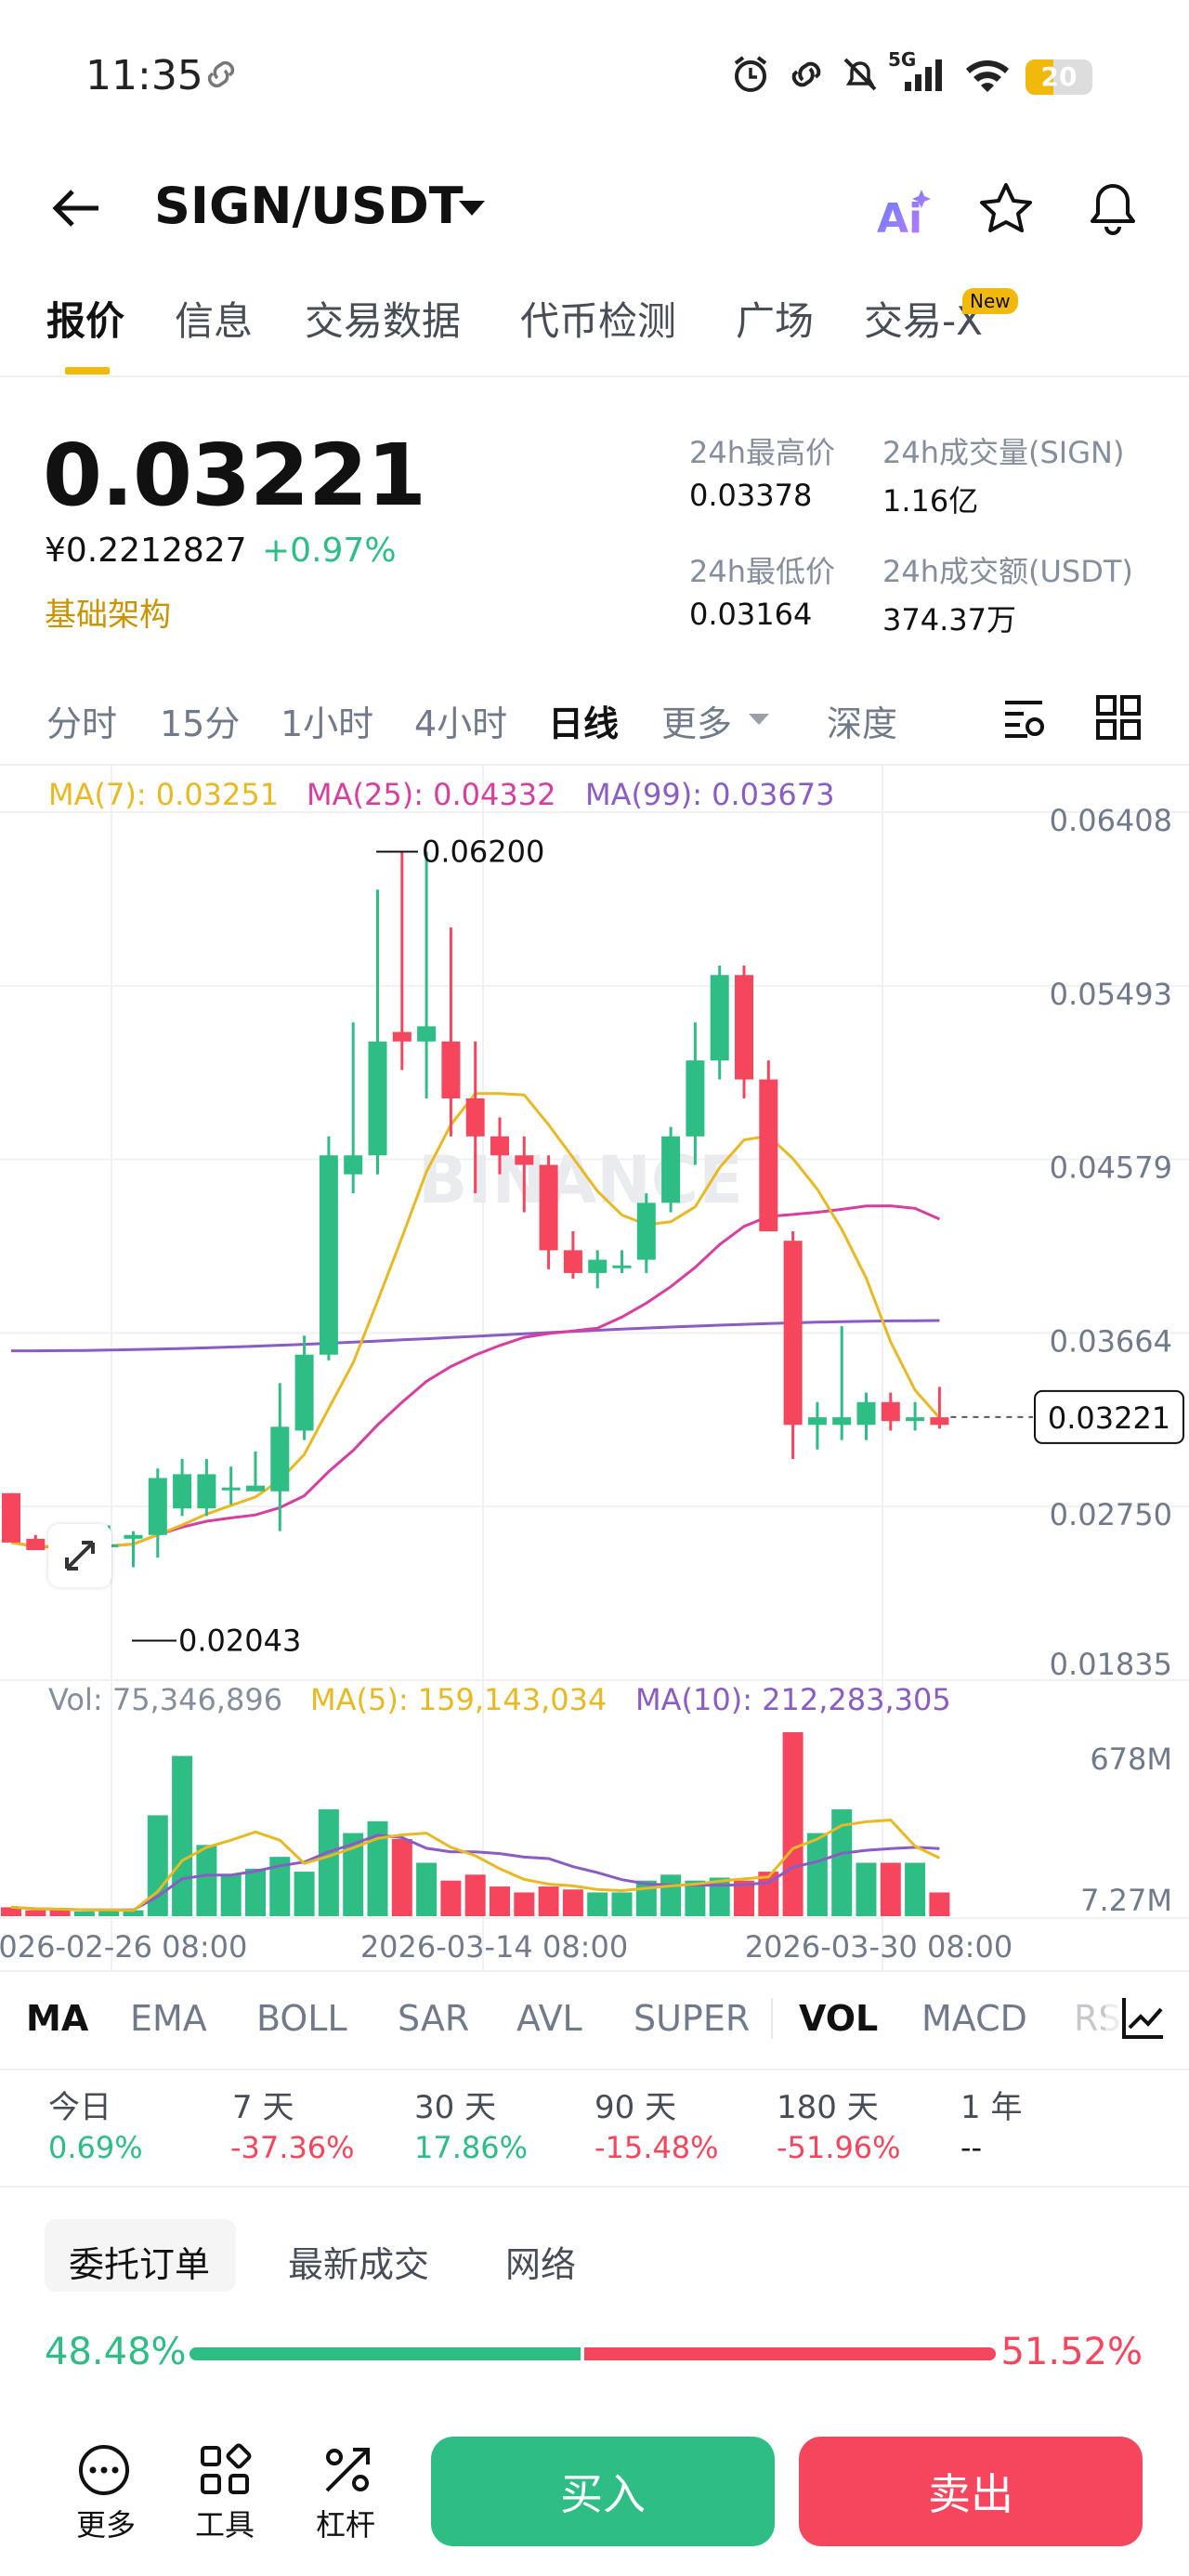 This screenshot has height=2576, width=1189. Describe the element at coordinates (1111, 994) in the screenshot. I see `price-tick-label: 0.05493` at that location.